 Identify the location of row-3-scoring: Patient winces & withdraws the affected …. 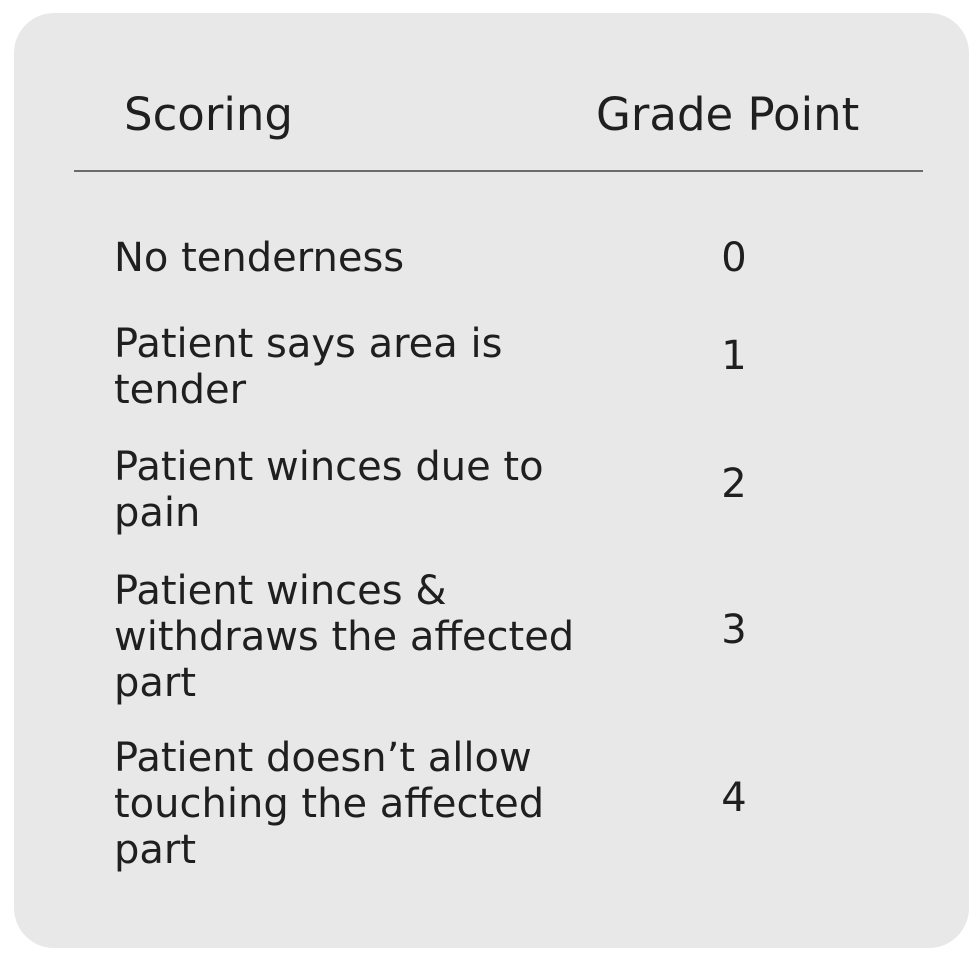
(344, 637).